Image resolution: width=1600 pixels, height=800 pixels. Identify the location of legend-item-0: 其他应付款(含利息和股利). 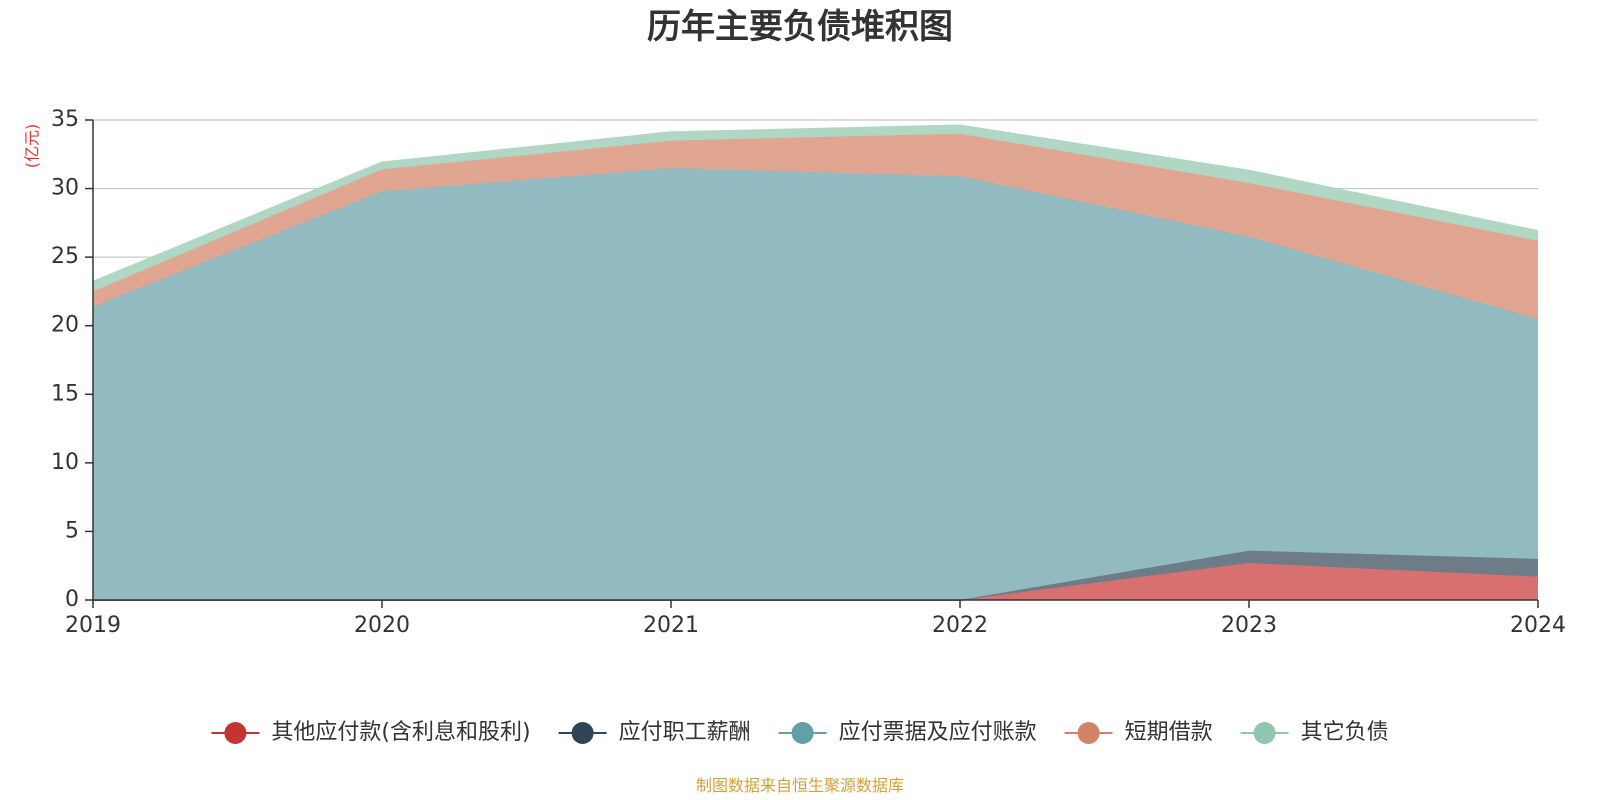
(371, 732).